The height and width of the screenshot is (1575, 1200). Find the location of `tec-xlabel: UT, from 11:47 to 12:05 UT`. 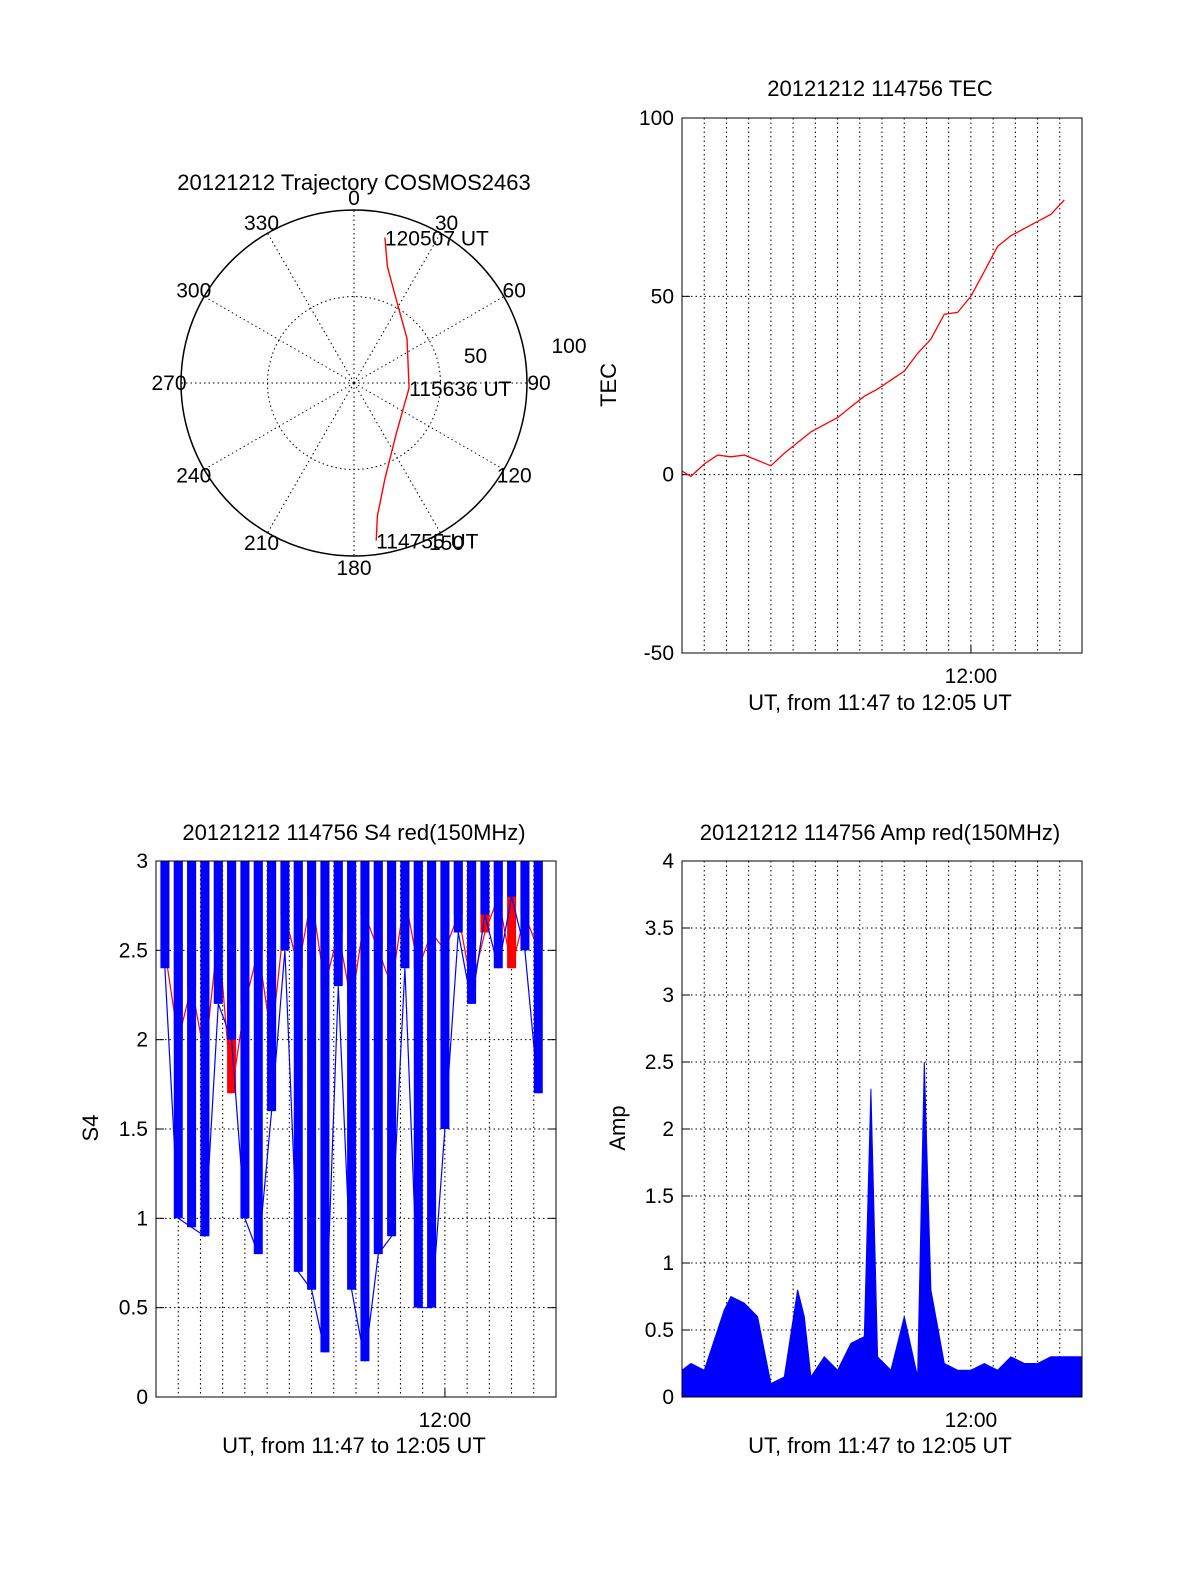

tec-xlabel: UT, from 11:47 to 12:05 UT is located at coordinates (880, 702).